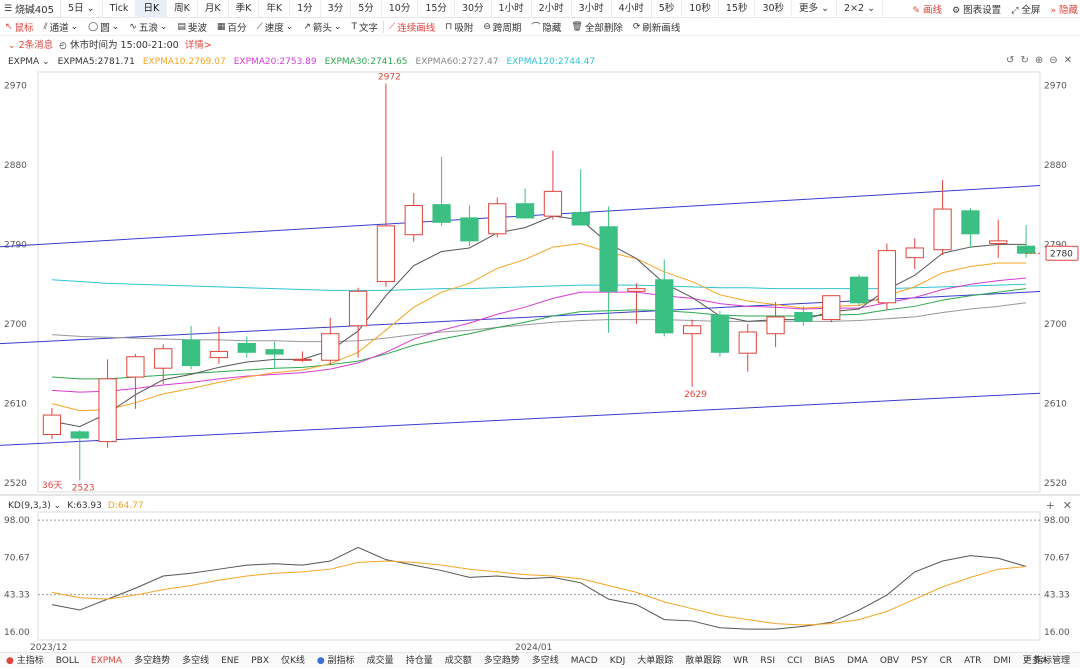  I want to click on sub-indicator-item: CCI, so click(795, 660).